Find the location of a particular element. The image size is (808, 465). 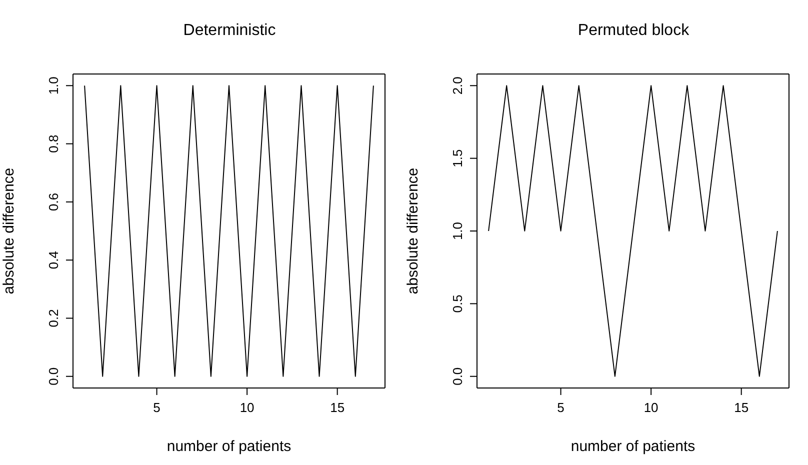

y-tick-label: 0.6 is located at coordinates (53, 201).